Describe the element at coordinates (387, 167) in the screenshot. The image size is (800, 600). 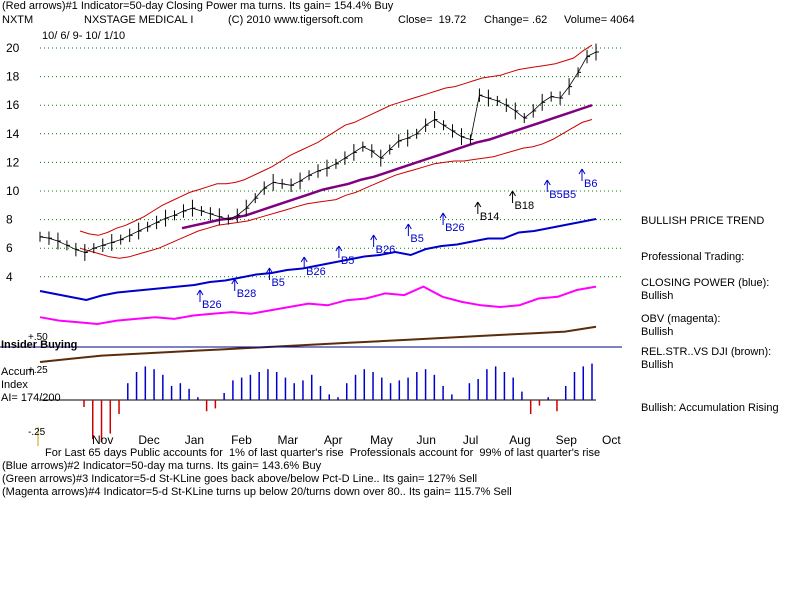
I see `ma50-line` at that location.